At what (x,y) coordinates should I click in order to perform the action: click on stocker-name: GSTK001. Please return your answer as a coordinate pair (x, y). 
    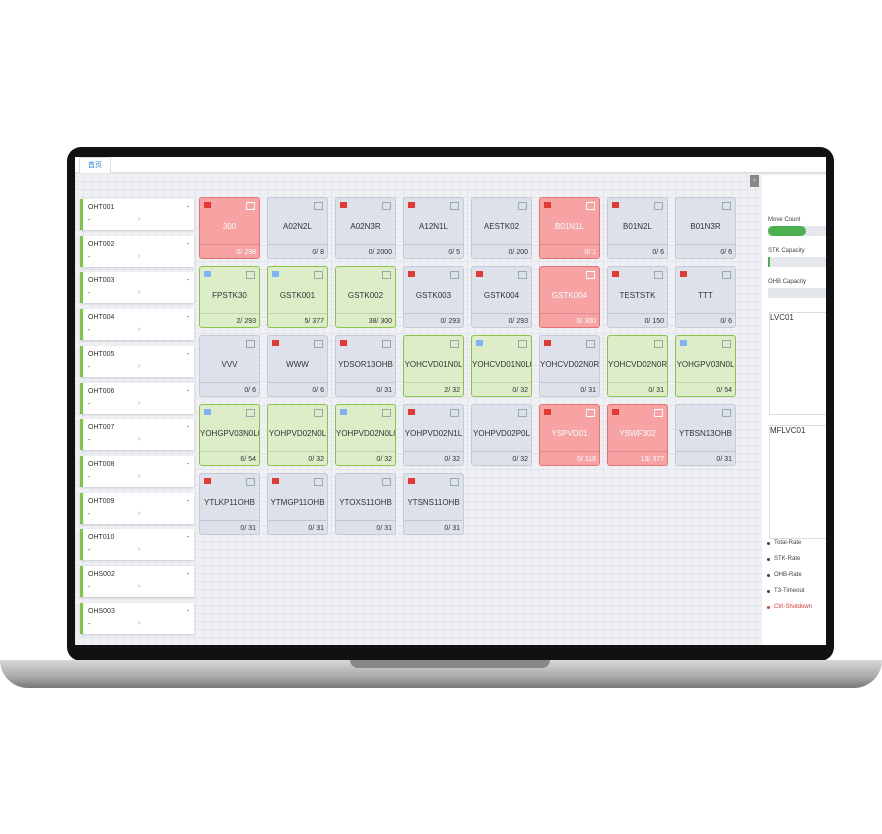
    Looking at the image, I should click on (297, 295).